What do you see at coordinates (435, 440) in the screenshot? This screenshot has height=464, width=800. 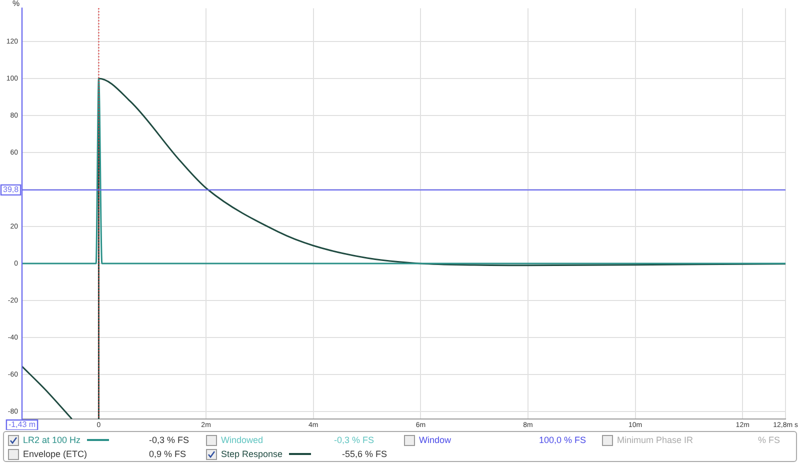 I see `text: Window` at bounding box center [435, 440].